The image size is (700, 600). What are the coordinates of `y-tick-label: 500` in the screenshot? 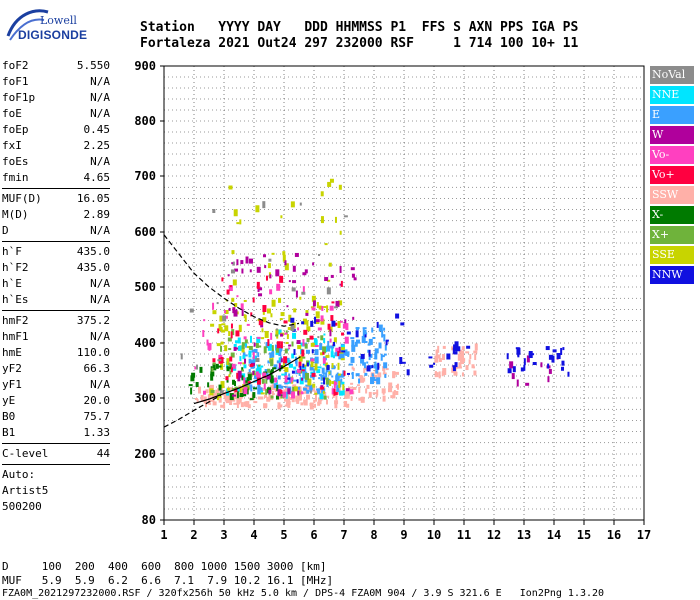 It's located at (145, 287).